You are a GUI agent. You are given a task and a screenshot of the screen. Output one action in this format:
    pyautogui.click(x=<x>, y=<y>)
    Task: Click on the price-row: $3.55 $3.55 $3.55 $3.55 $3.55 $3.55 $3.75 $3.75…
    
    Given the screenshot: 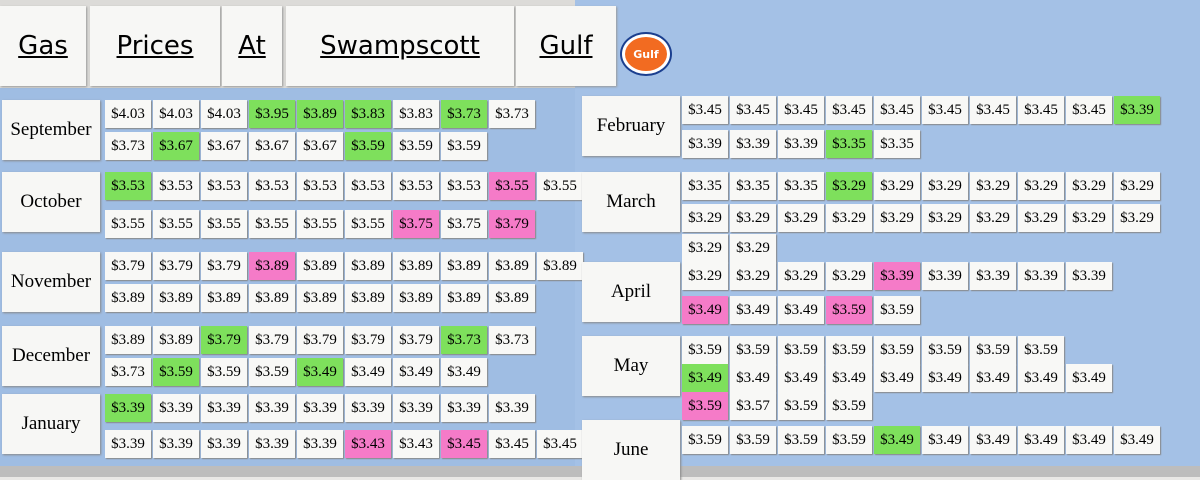 What is the action you would take?
    pyautogui.click(x=320, y=224)
    